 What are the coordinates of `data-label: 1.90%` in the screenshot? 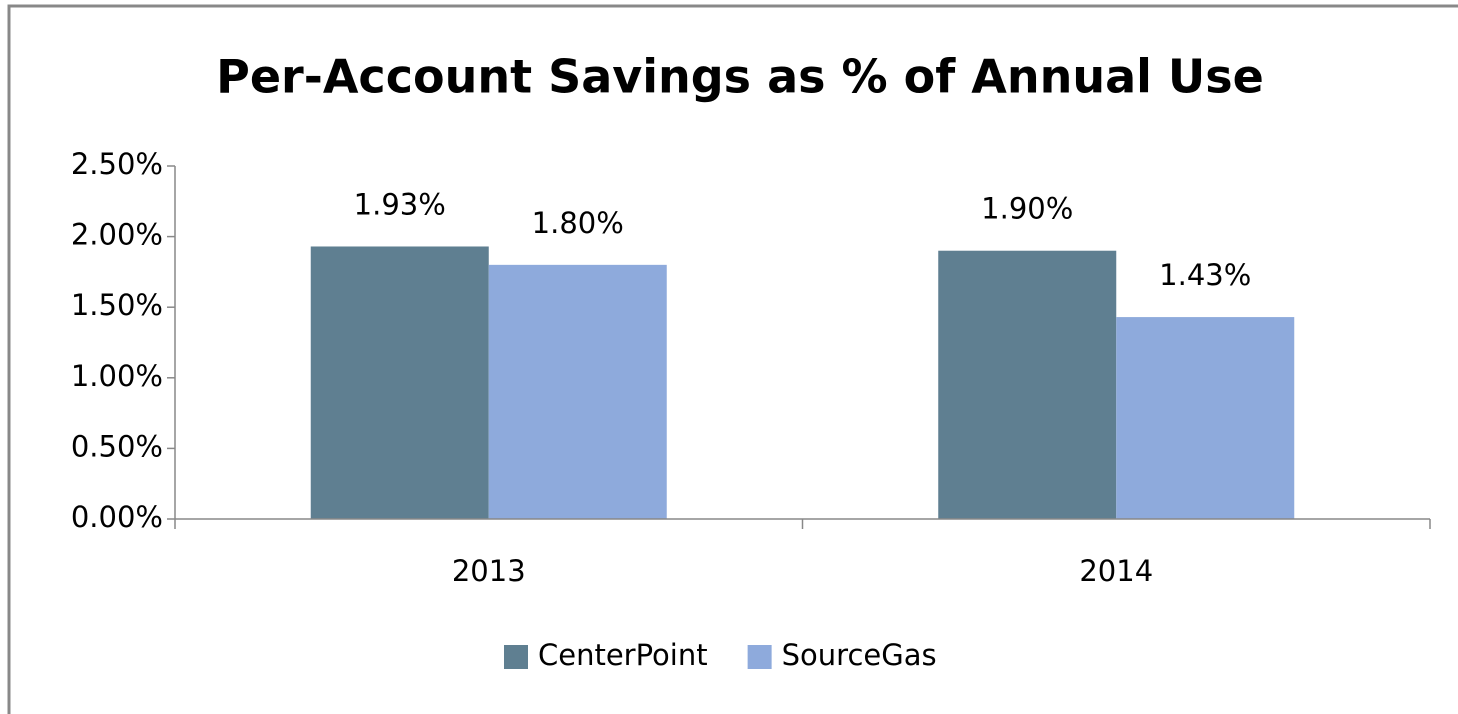 It's located at (1027, 209).